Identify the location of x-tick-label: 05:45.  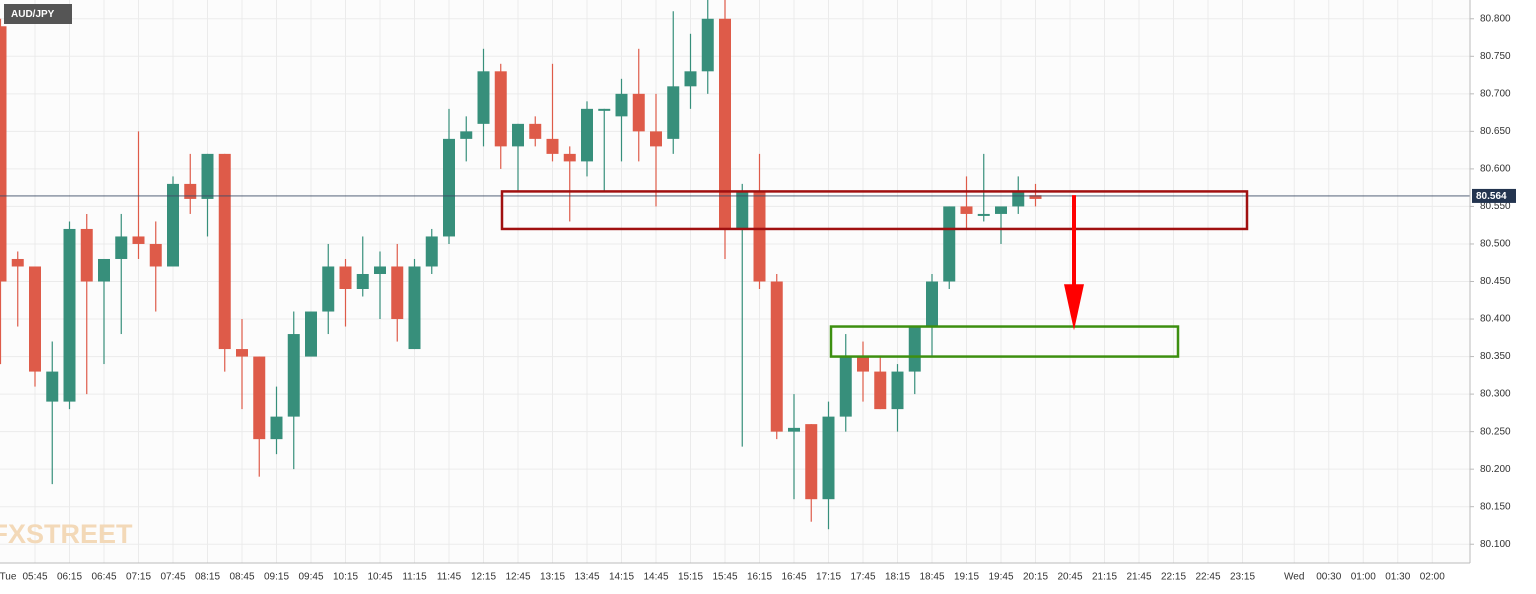
(34, 577).